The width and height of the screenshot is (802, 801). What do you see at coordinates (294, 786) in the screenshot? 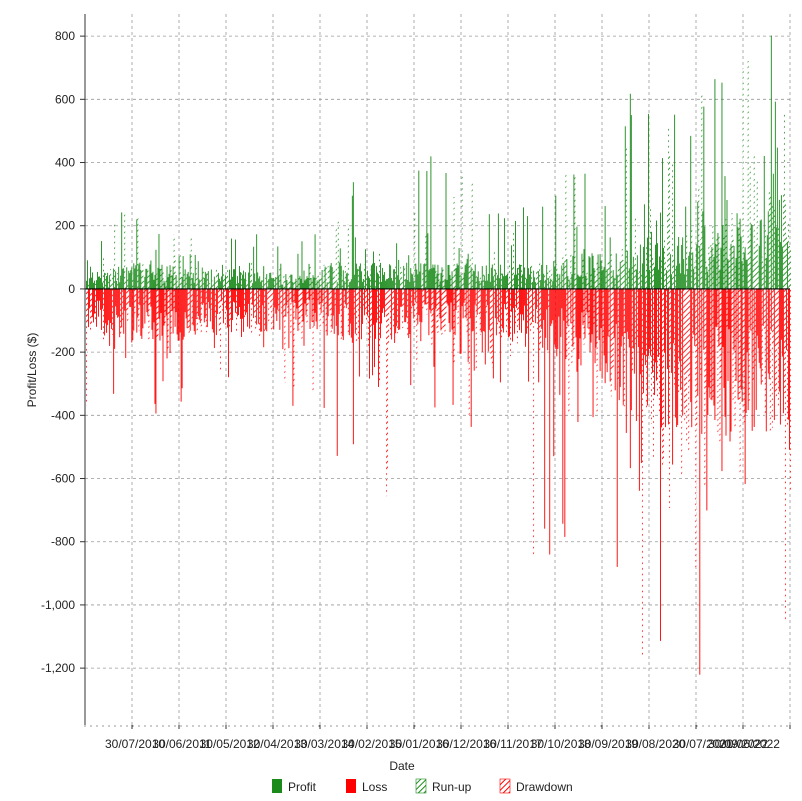
I see `legend-item-profit: Profit` at bounding box center [294, 786].